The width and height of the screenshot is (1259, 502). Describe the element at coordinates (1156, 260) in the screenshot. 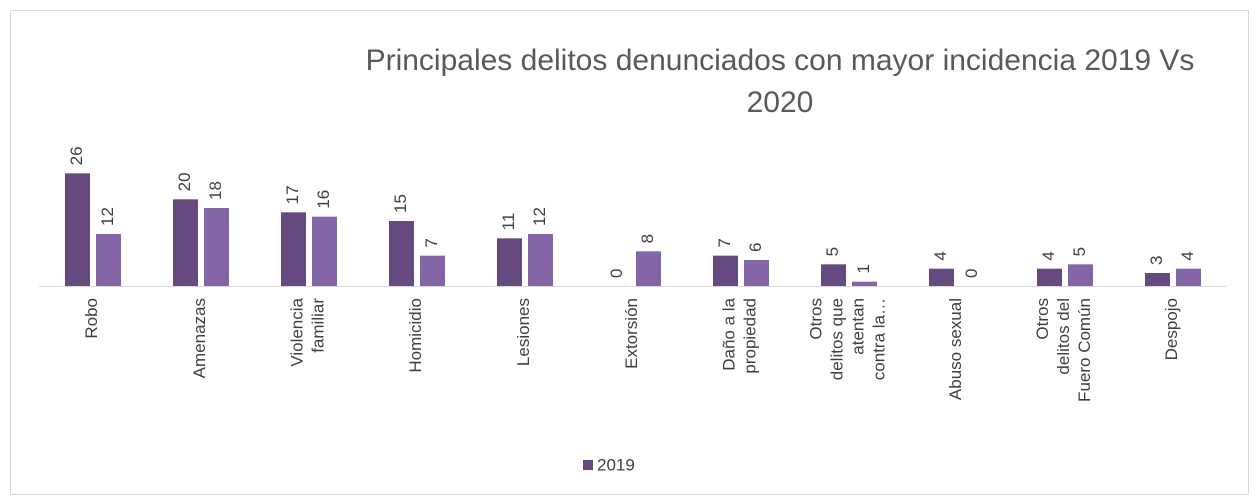

I see `value-label: 3` at that location.